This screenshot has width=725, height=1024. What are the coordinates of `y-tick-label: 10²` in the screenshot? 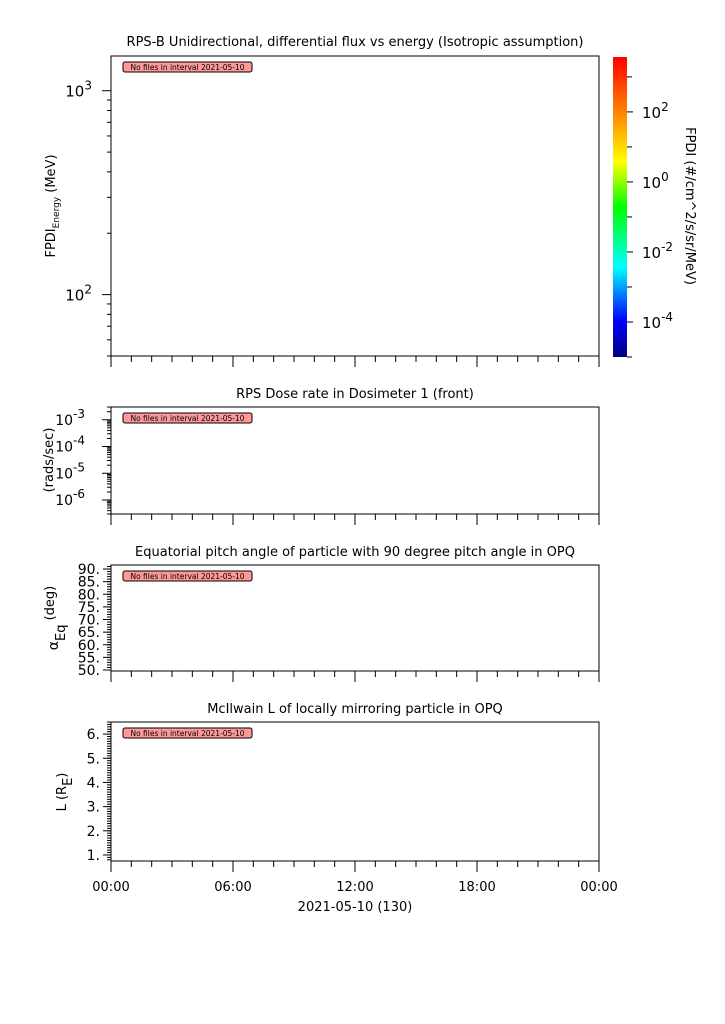 It's located at (78, 294).